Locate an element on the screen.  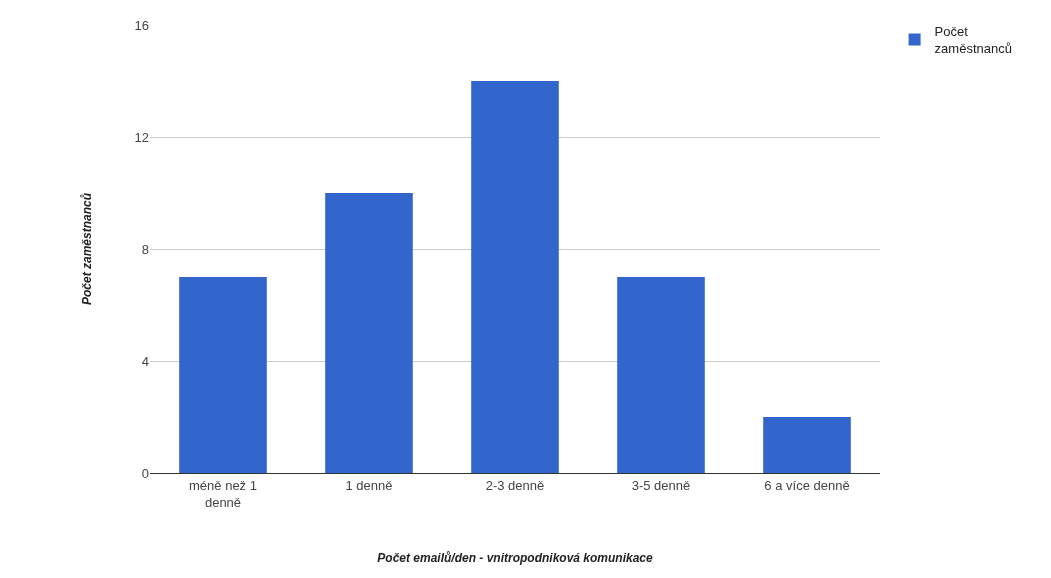
y-axis-title: Počet zaměstnanců is located at coordinates (86, 249).